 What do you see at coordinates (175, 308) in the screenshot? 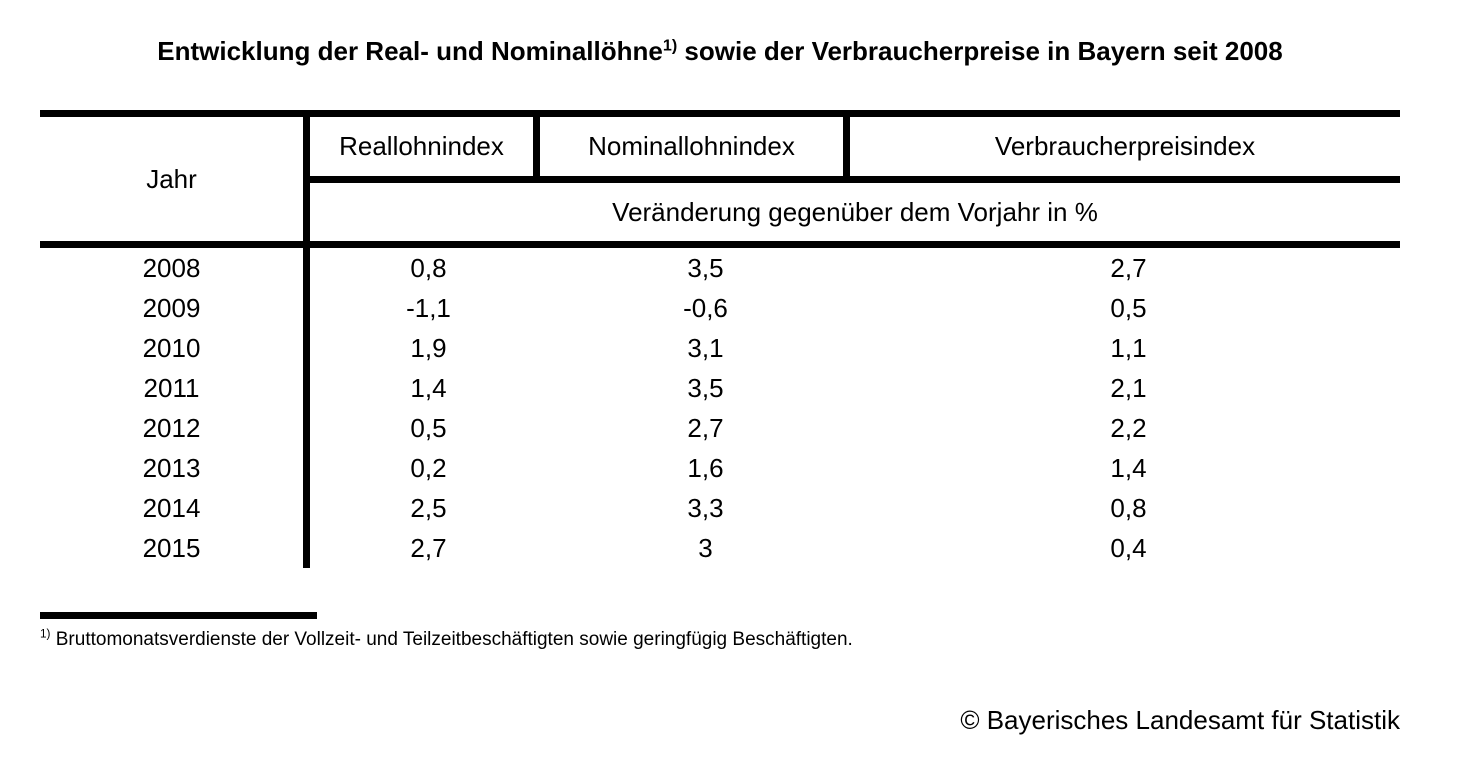
I see `cell-jahr: 2009` at bounding box center [175, 308].